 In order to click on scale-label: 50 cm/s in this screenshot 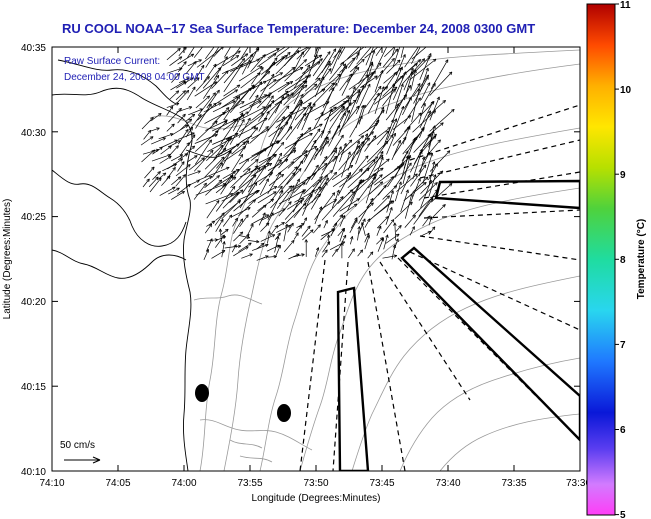, I will do `click(77, 445)`.